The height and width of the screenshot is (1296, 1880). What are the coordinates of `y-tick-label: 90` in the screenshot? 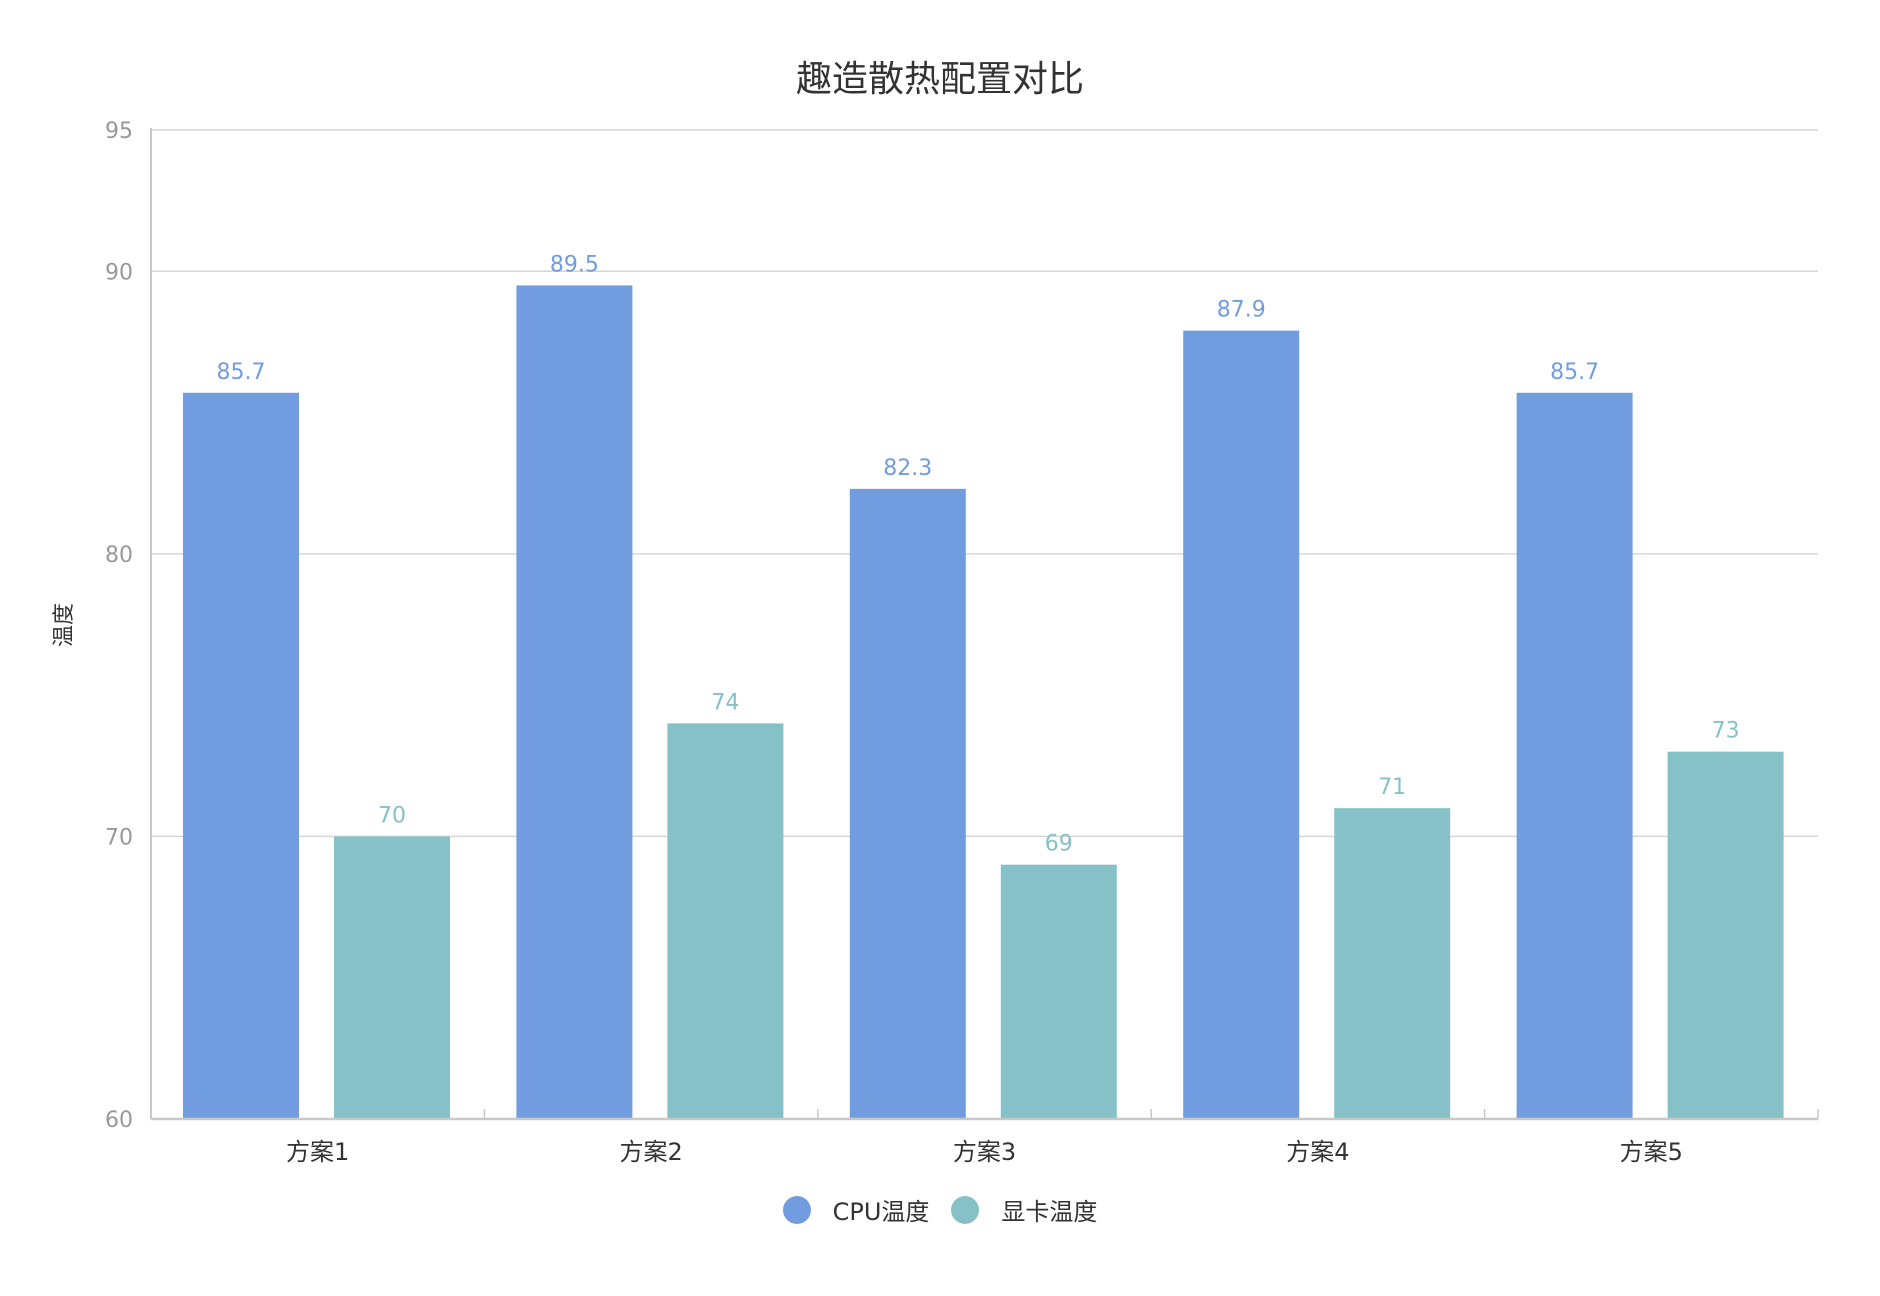 It's located at (119, 272).